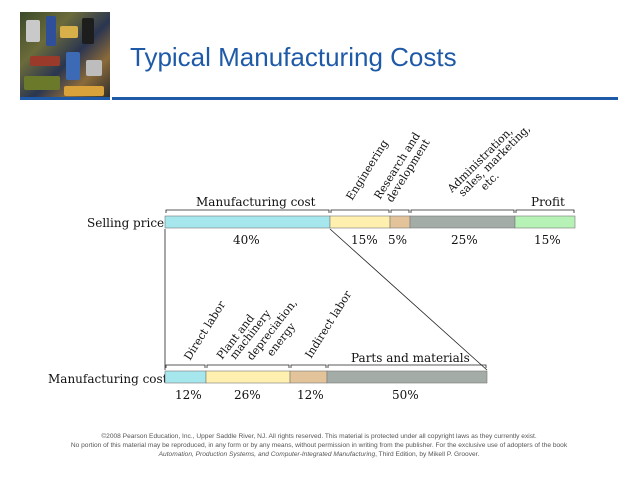  I want to click on brace-engineering, so click(360, 211).